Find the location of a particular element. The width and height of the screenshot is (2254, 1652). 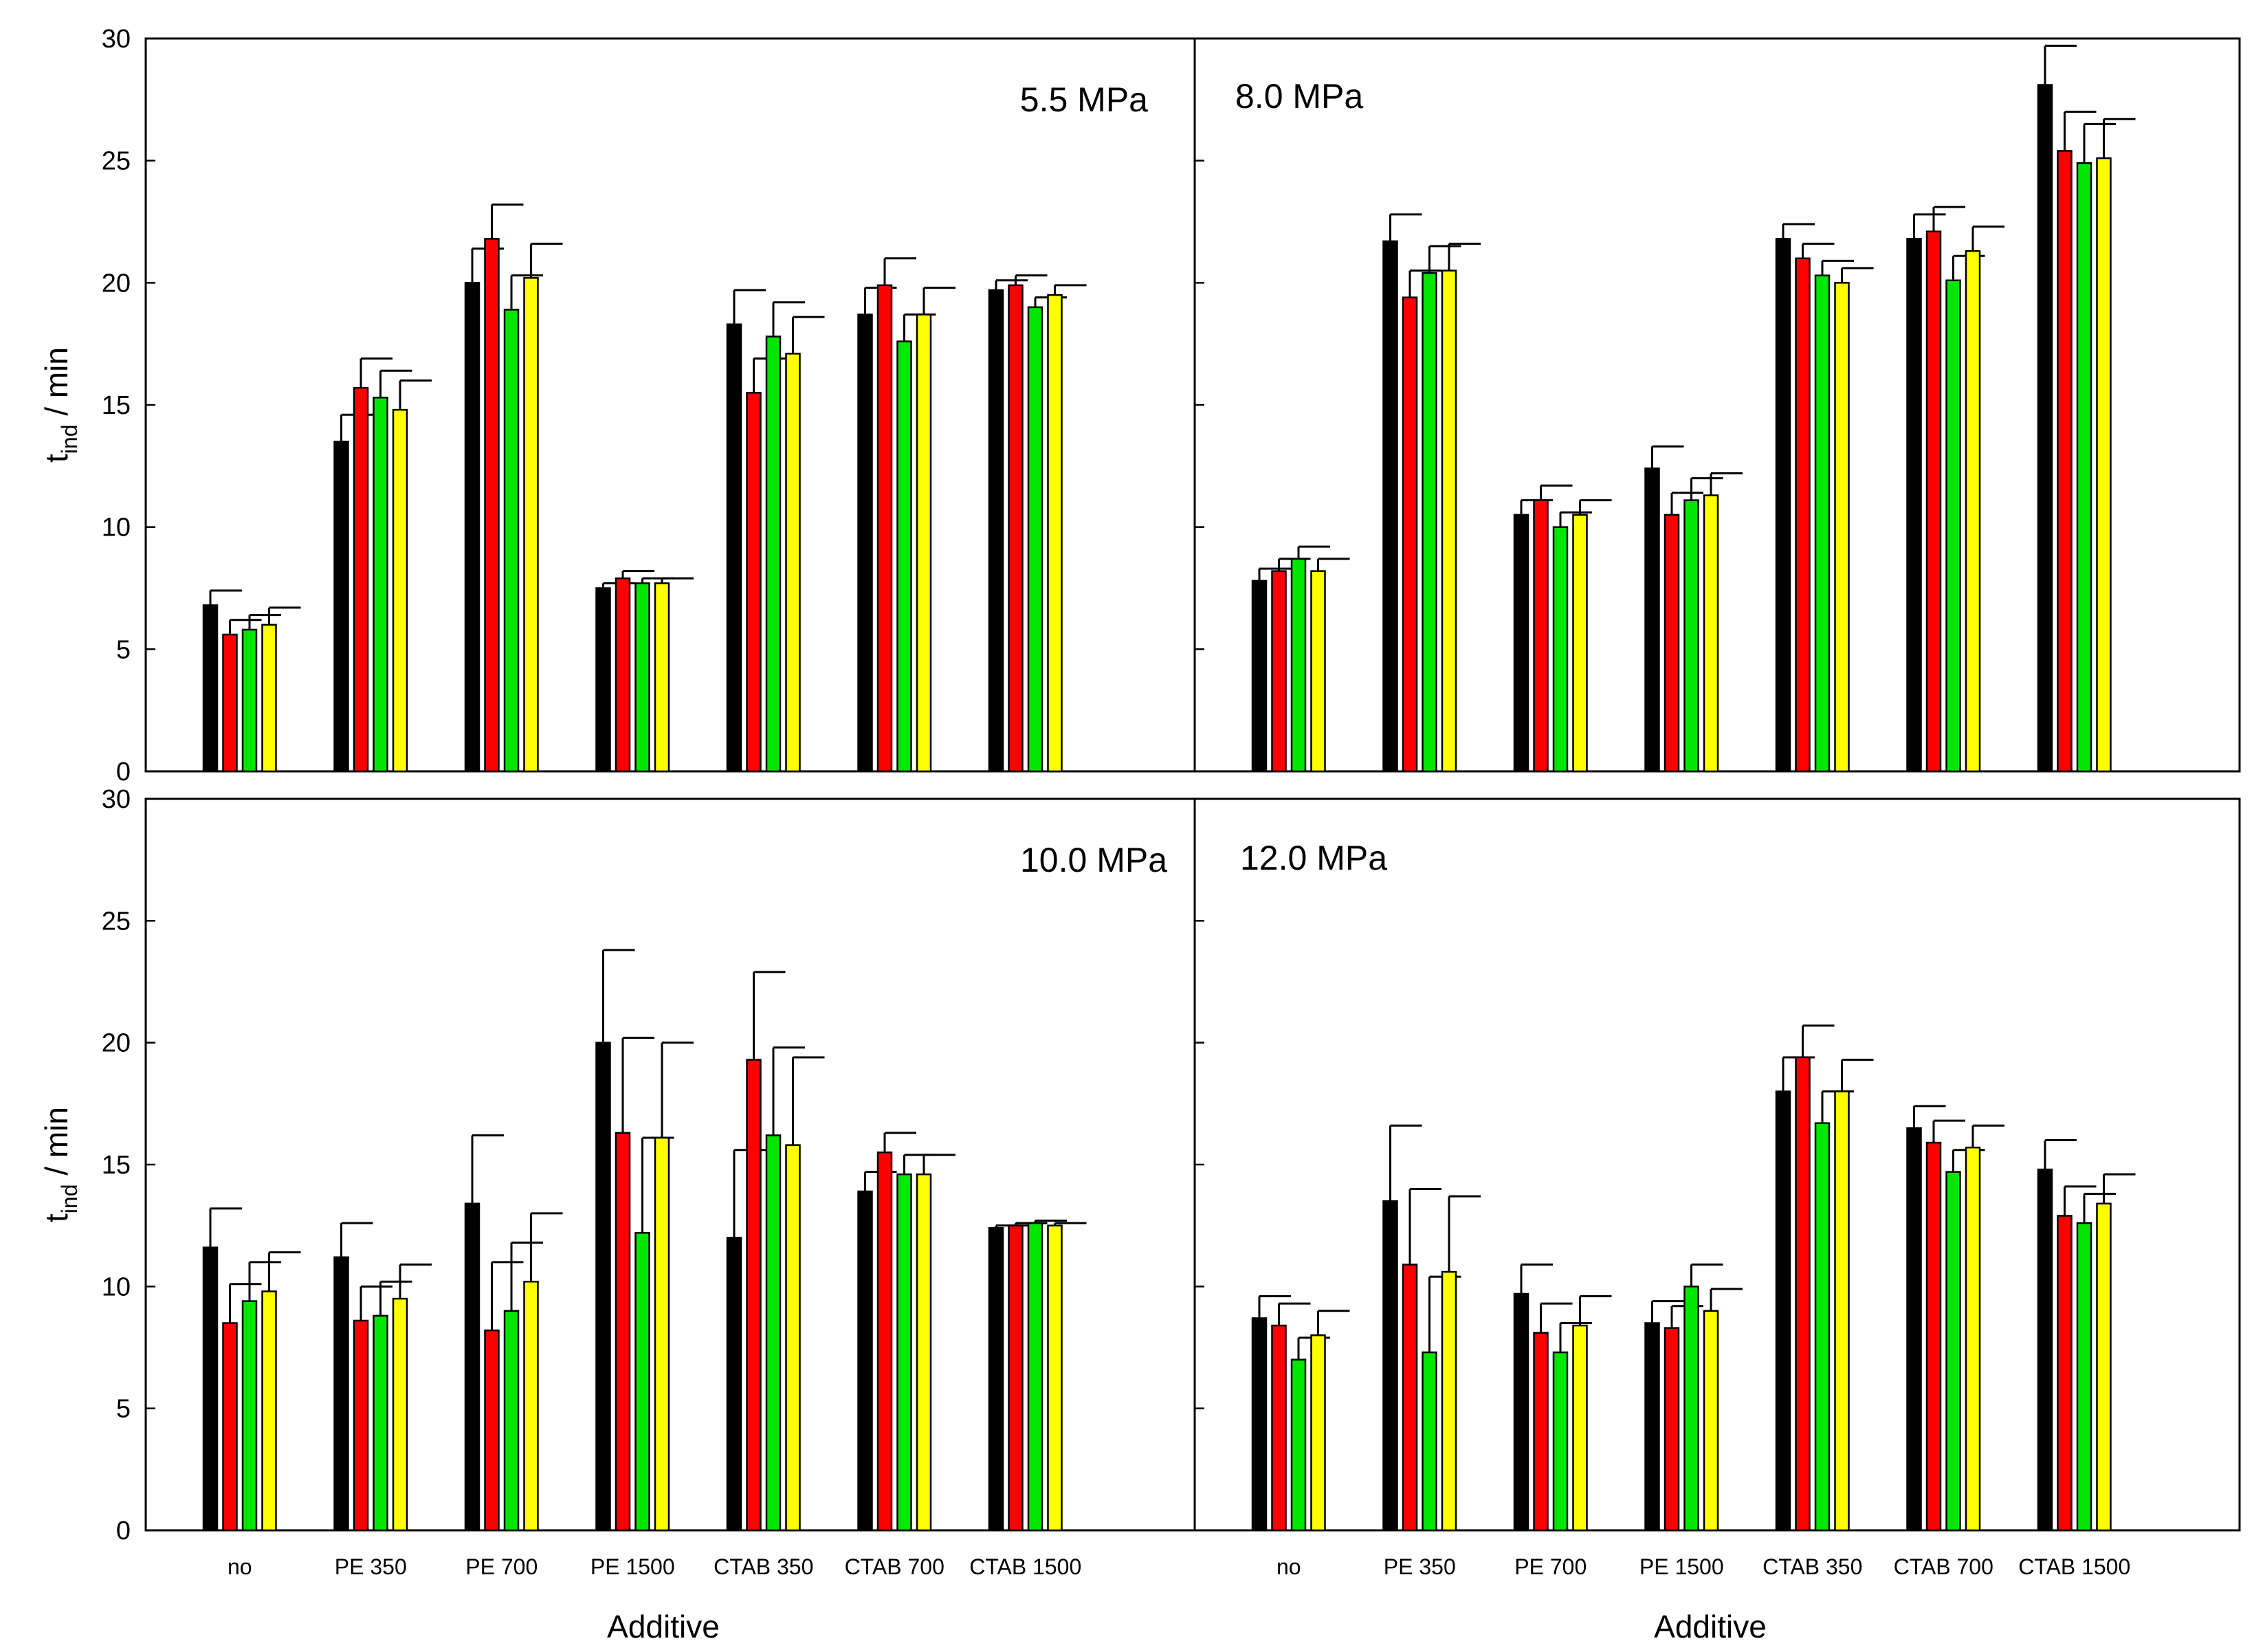

y-axis-title-main: t is located at coordinates (56, 458).